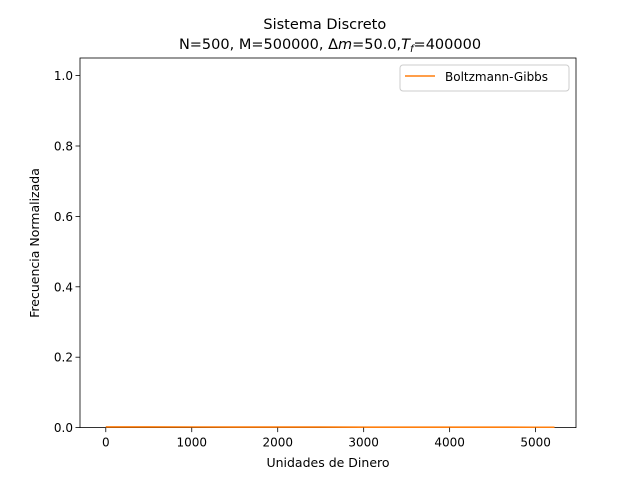  Describe the element at coordinates (345, 45) in the screenshot. I see `title-m: m` at that location.